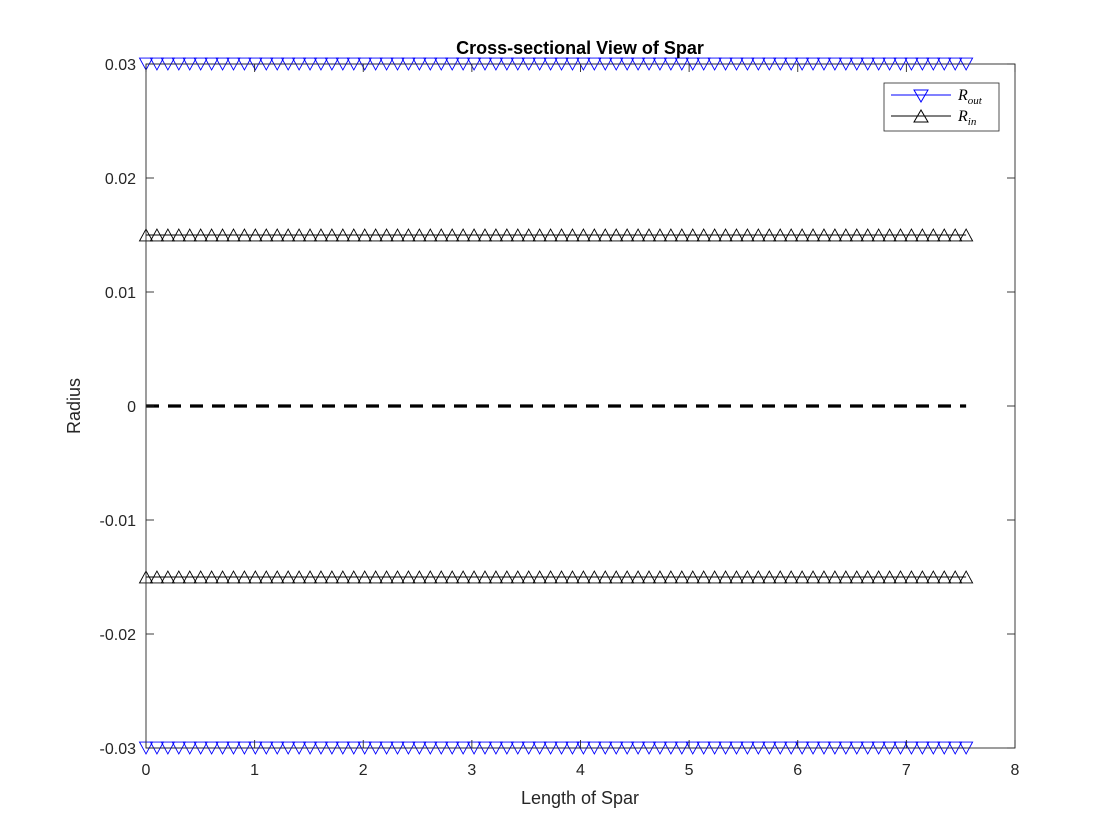  Describe the element at coordinates (921, 96) in the screenshot. I see `legend-marker-r-out` at that location.